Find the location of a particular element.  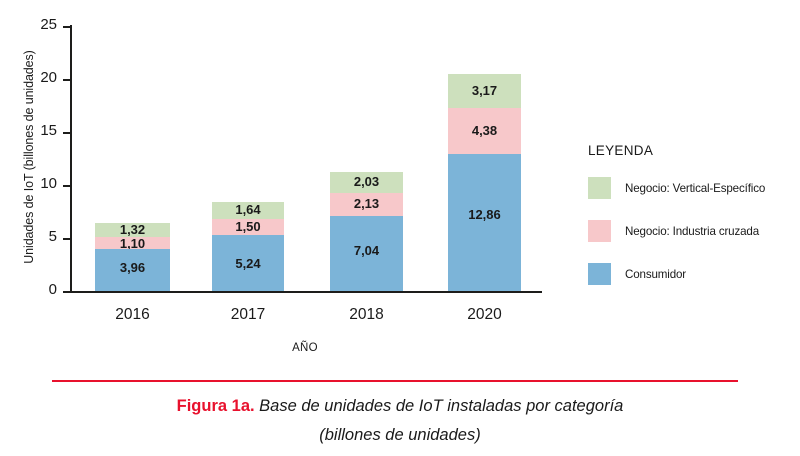

x-tick-label-2017: 2017 is located at coordinates (248, 314).